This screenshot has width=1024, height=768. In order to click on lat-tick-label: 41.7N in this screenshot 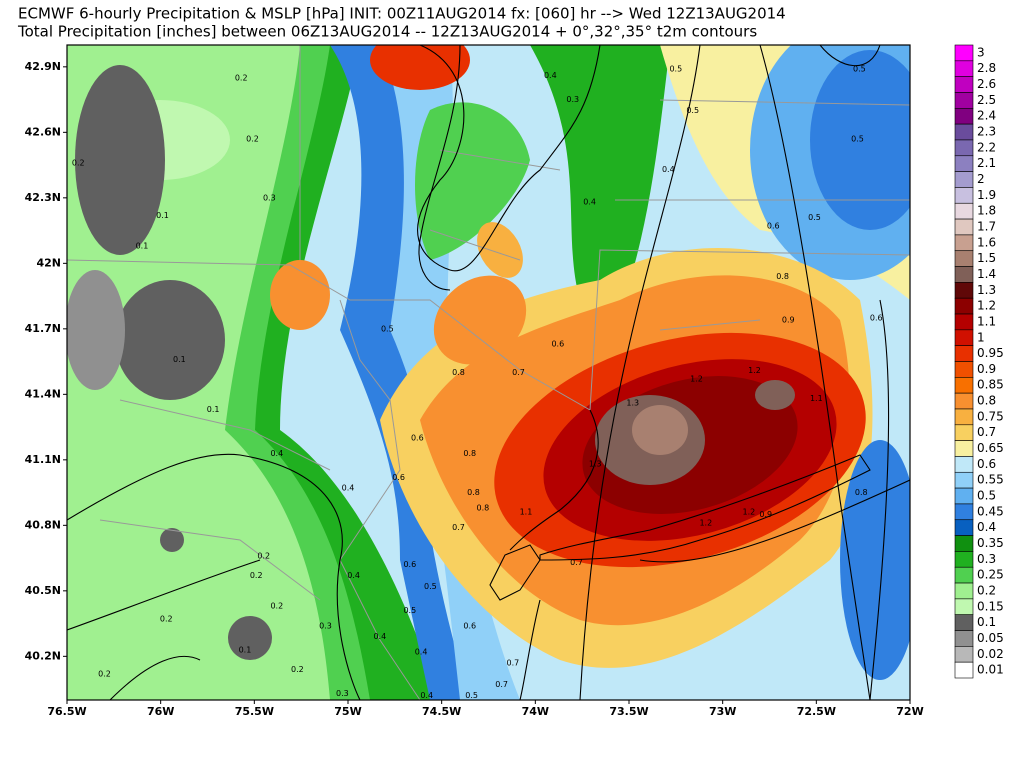, I will do `click(43, 328)`.